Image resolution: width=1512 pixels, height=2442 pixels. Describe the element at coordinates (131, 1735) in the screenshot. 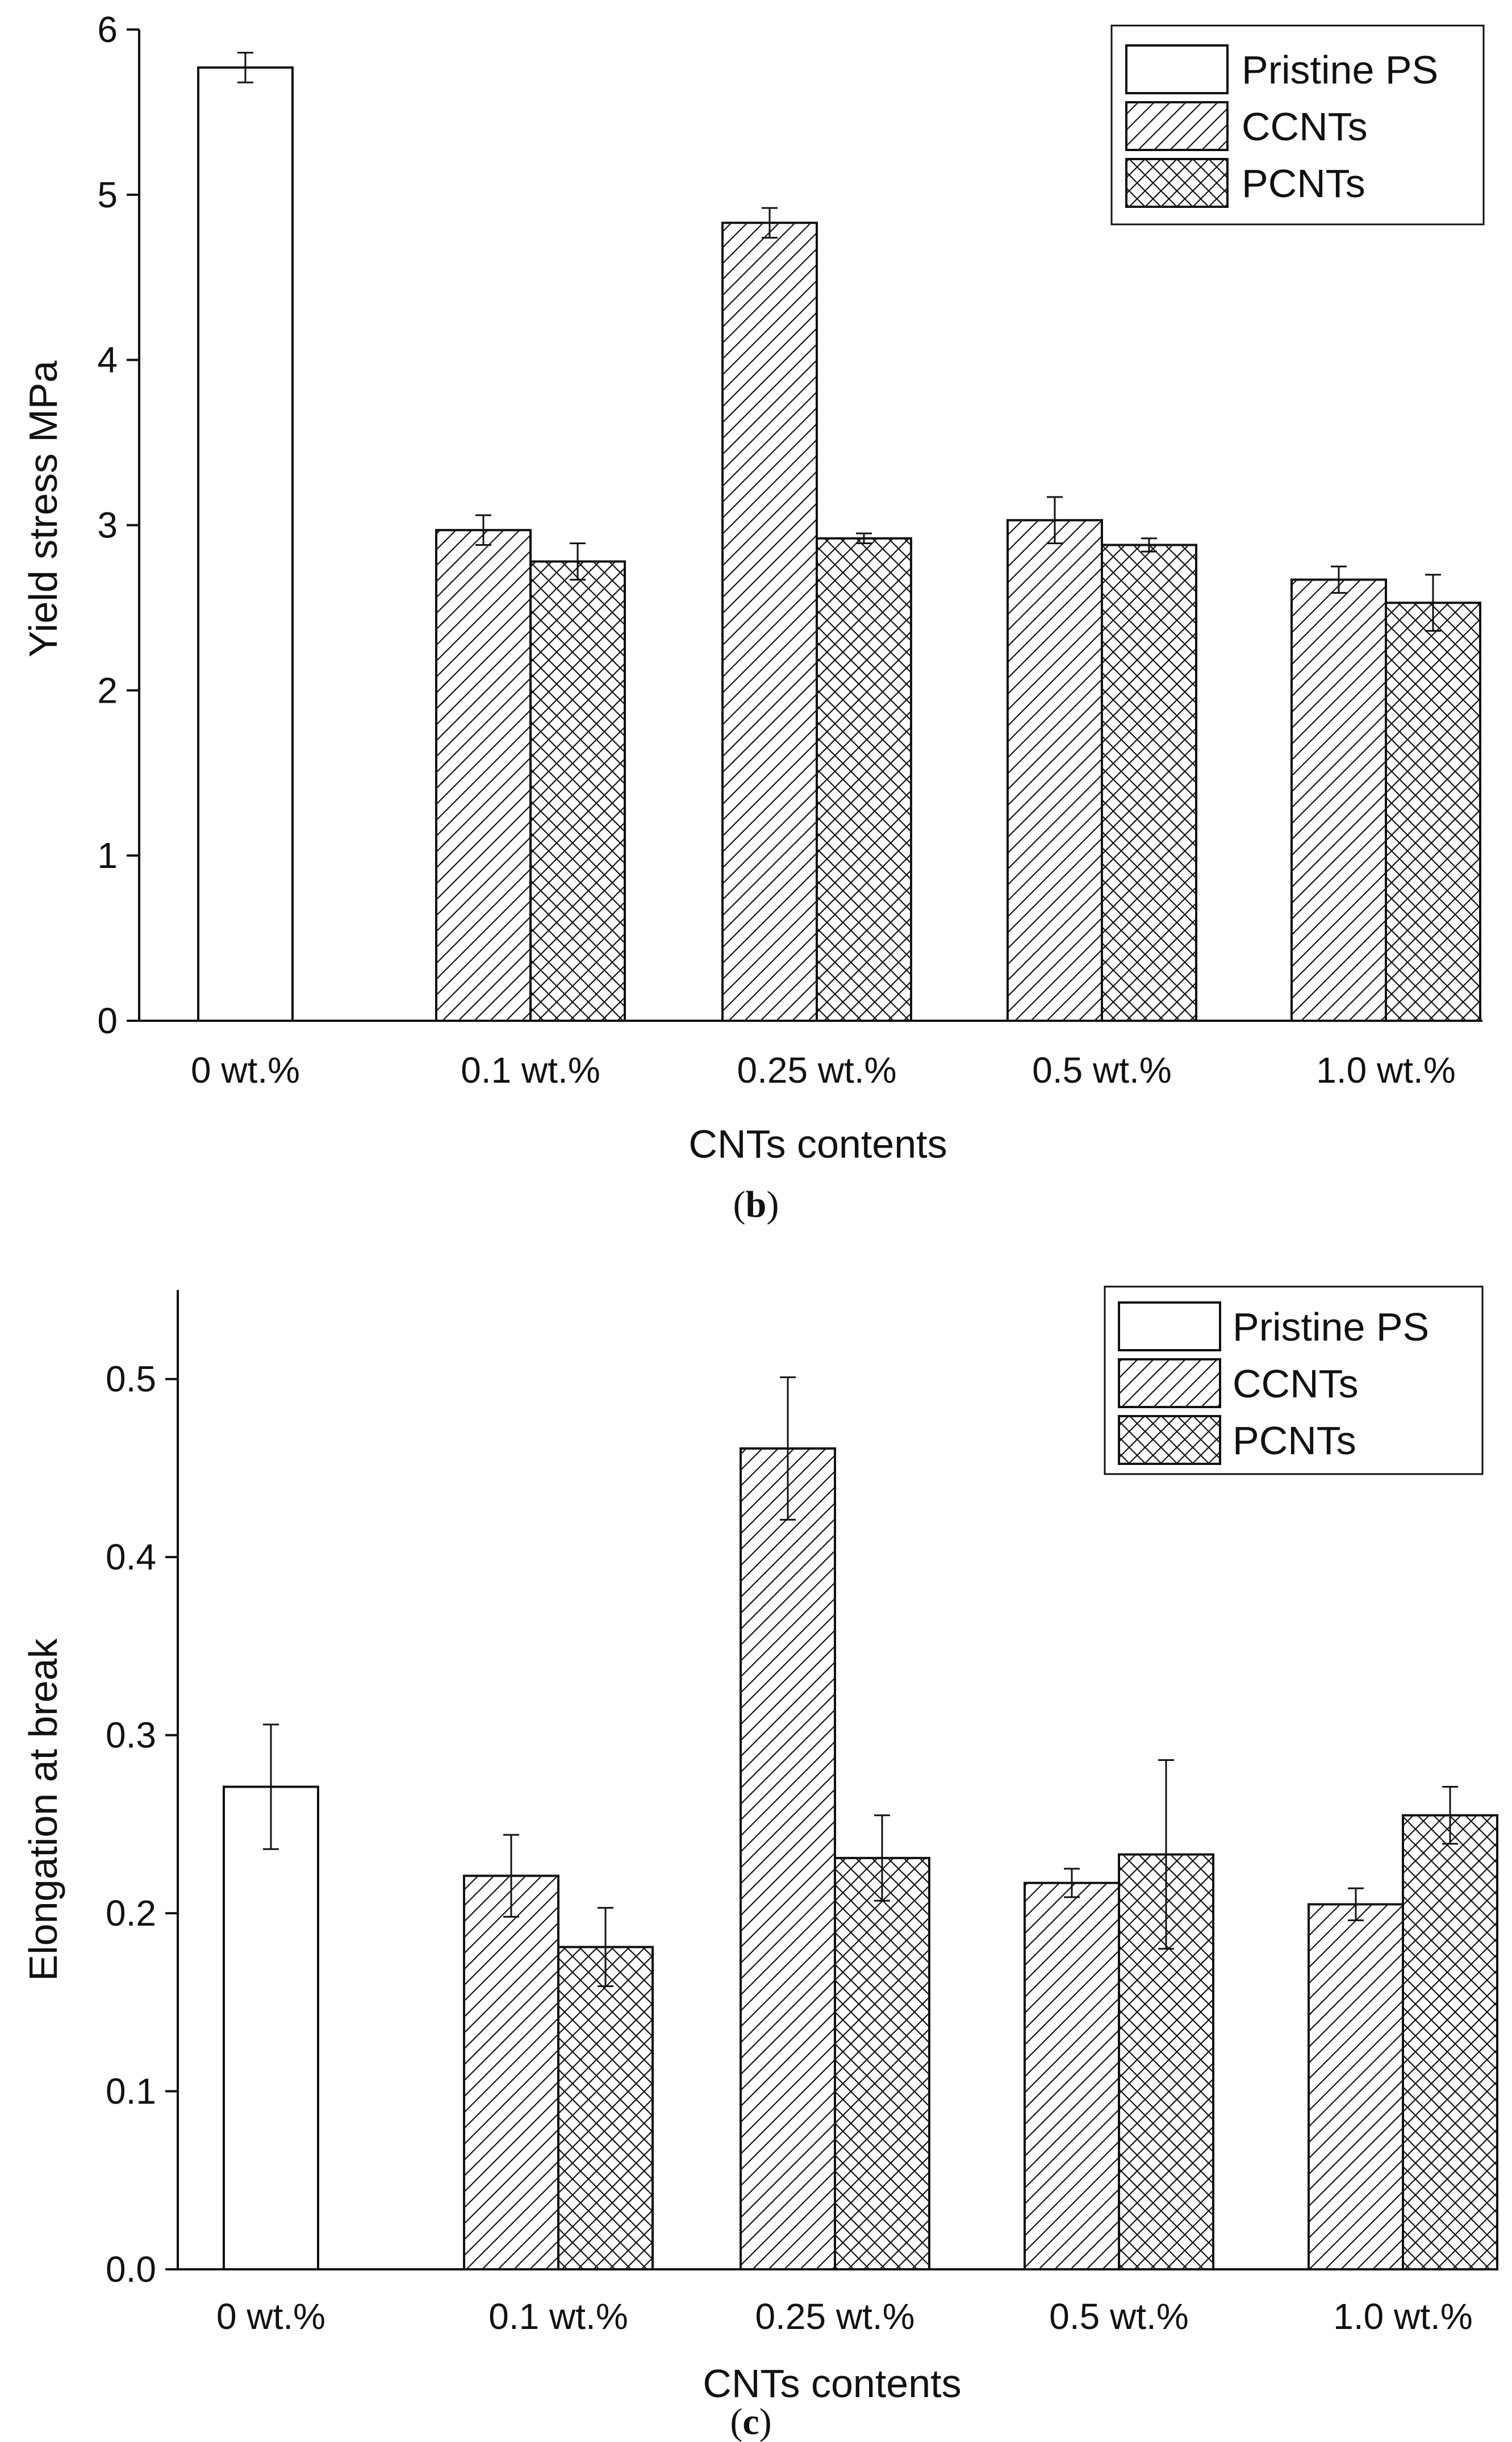

I see `y-tick-label: 0.3` at that location.